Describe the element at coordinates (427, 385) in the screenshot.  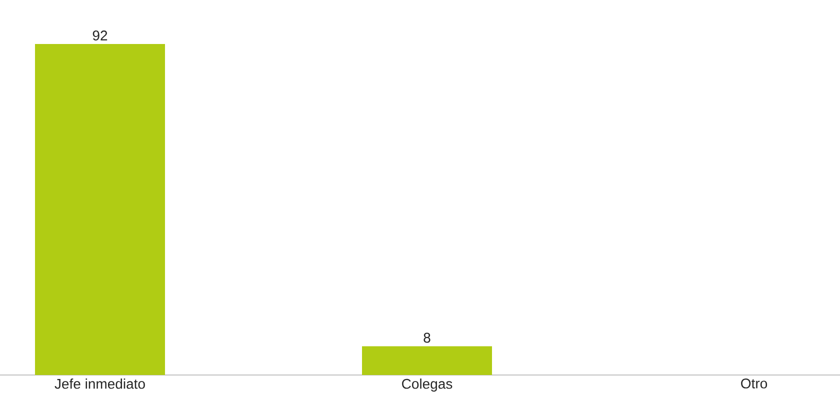
I see `x-tick-label: Colegas` at that location.